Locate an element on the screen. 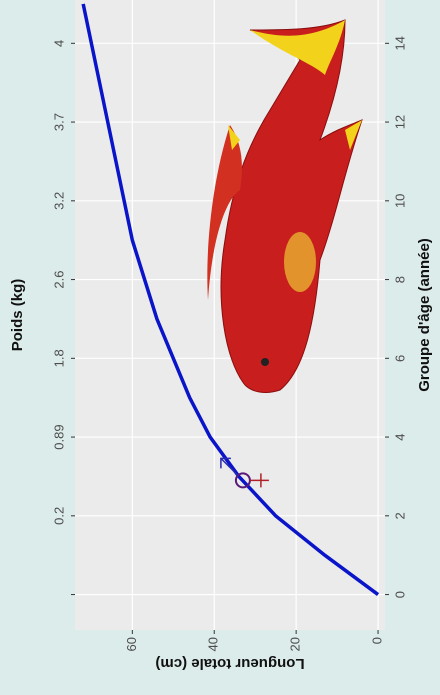 The width and height of the screenshot is (440, 695). x-tick-label: 6 is located at coordinates (399, 358).